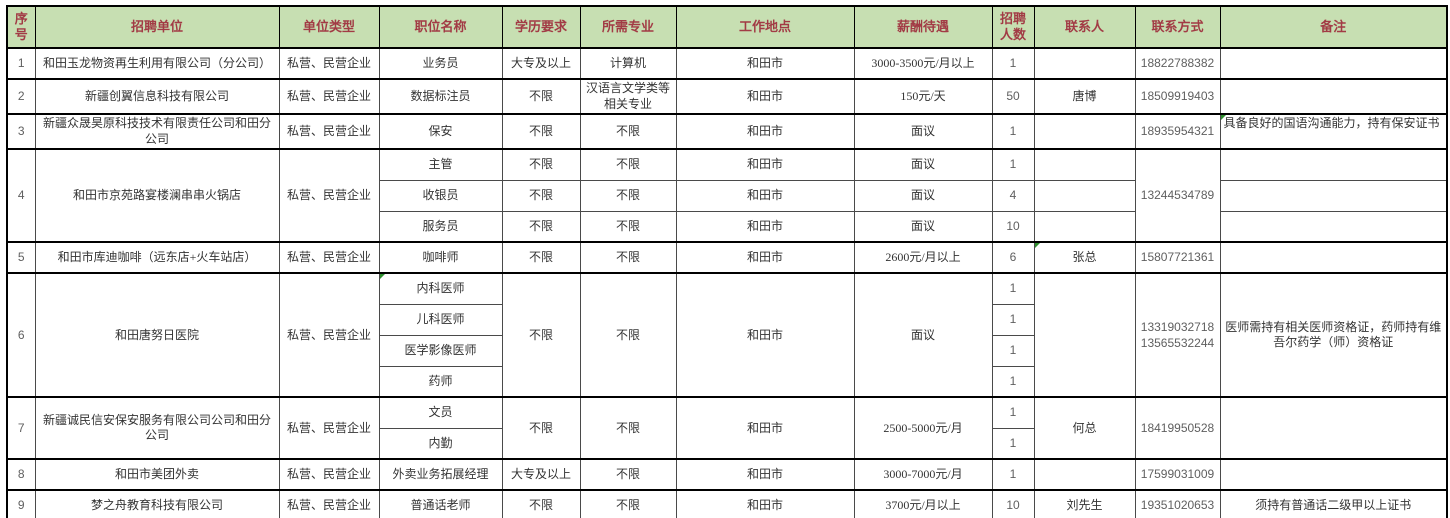 Image resolution: width=1450 pixels, height=518 pixels. Describe the element at coordinates (727, 350) in the screenshot. I see `table-row: 医学影像医师 1` at that location.